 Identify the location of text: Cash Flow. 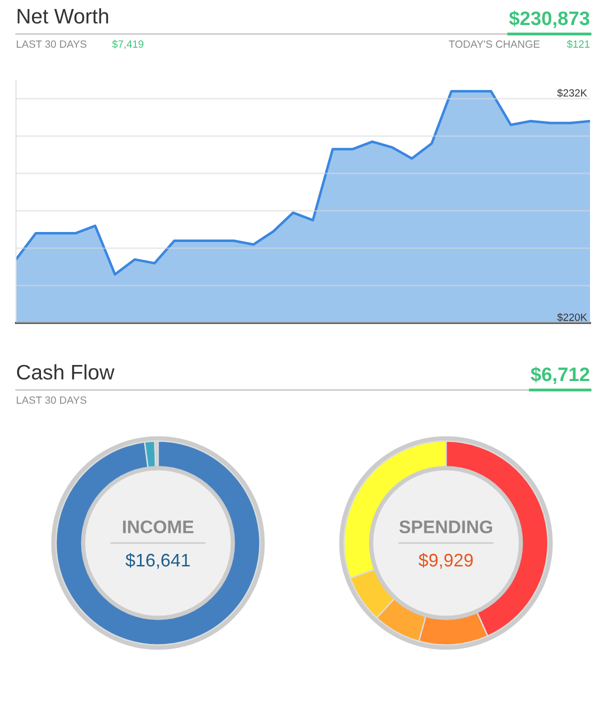
(65, 372).